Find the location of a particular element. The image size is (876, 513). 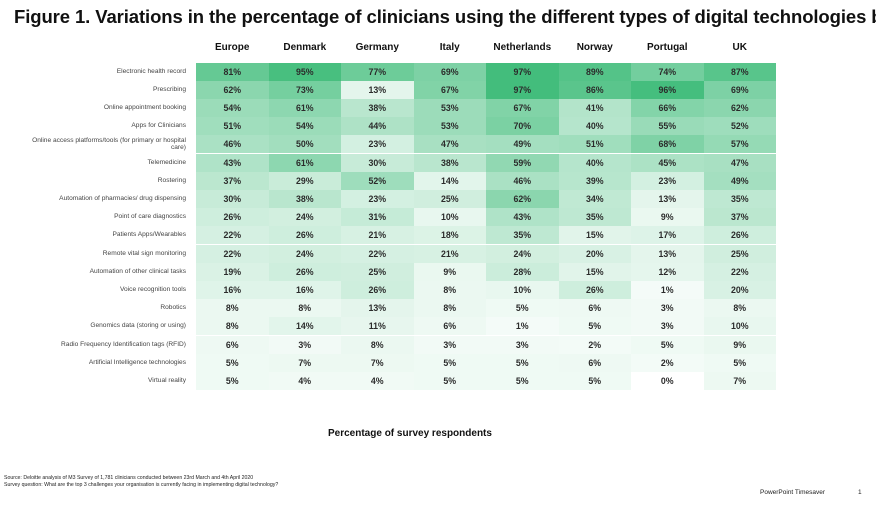

heatmap-cell: 23% is located at coordinates (377, 144).